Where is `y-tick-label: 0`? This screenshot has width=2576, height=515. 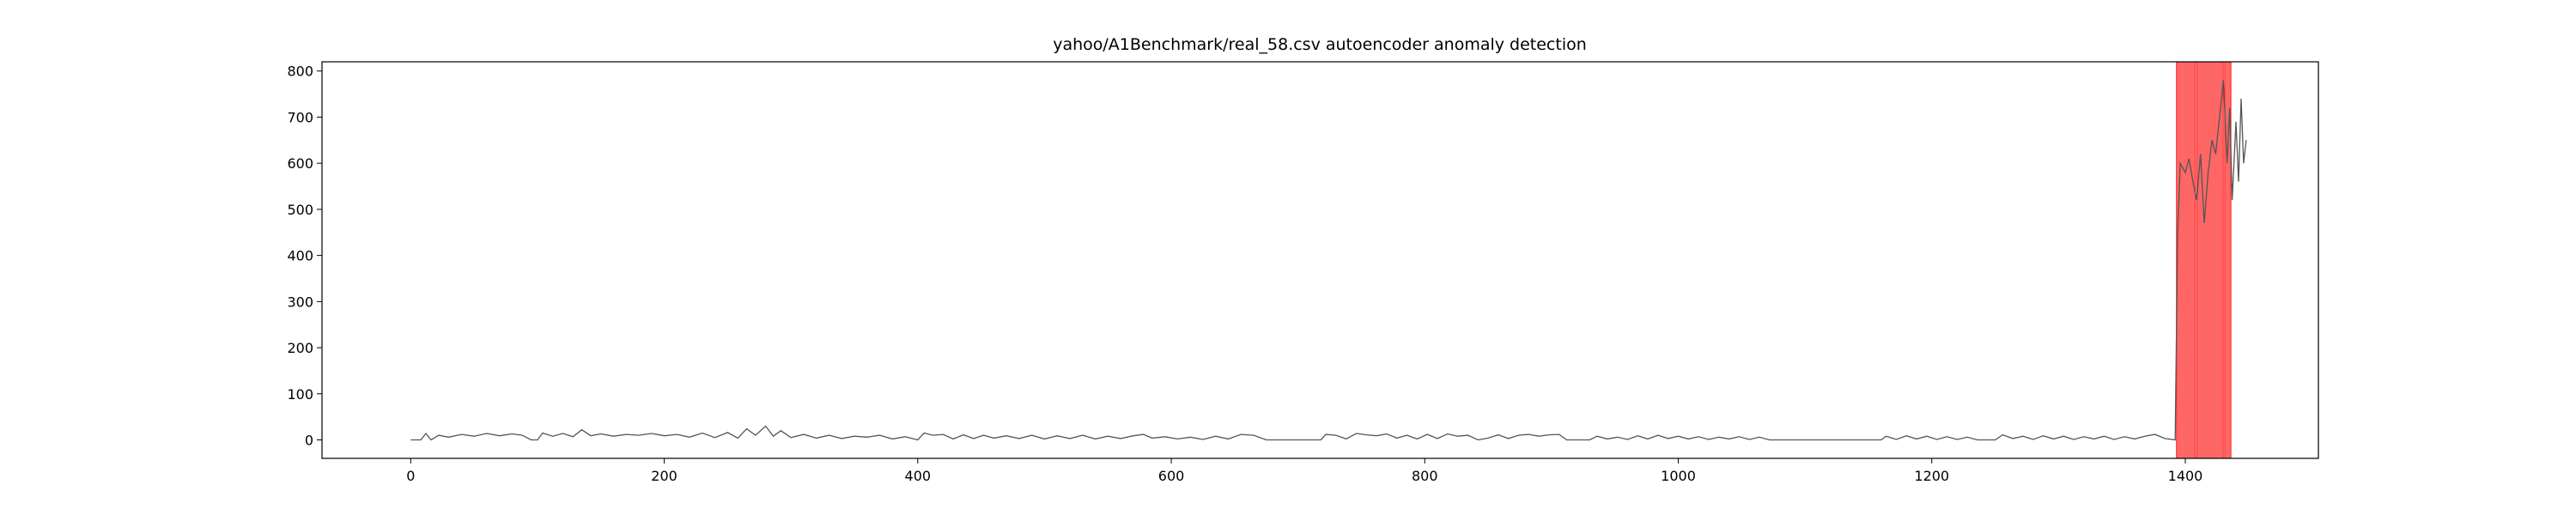
y-tick-label: 0 is located at coordinates (309, 441).